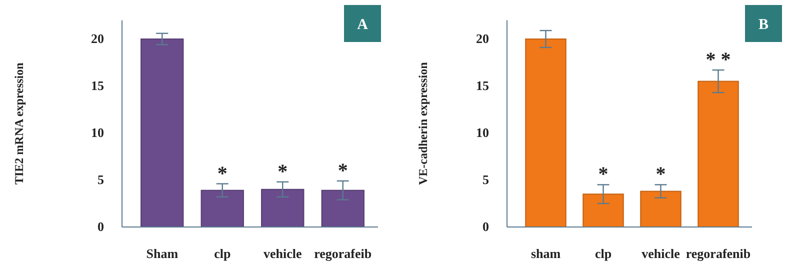 The width and height of the screenshot is (795, 269). What do you see at coordinates (343, 254) in the screenshot?
I see `x-tick-label: regorafeib` at bounding box center [343, 254].